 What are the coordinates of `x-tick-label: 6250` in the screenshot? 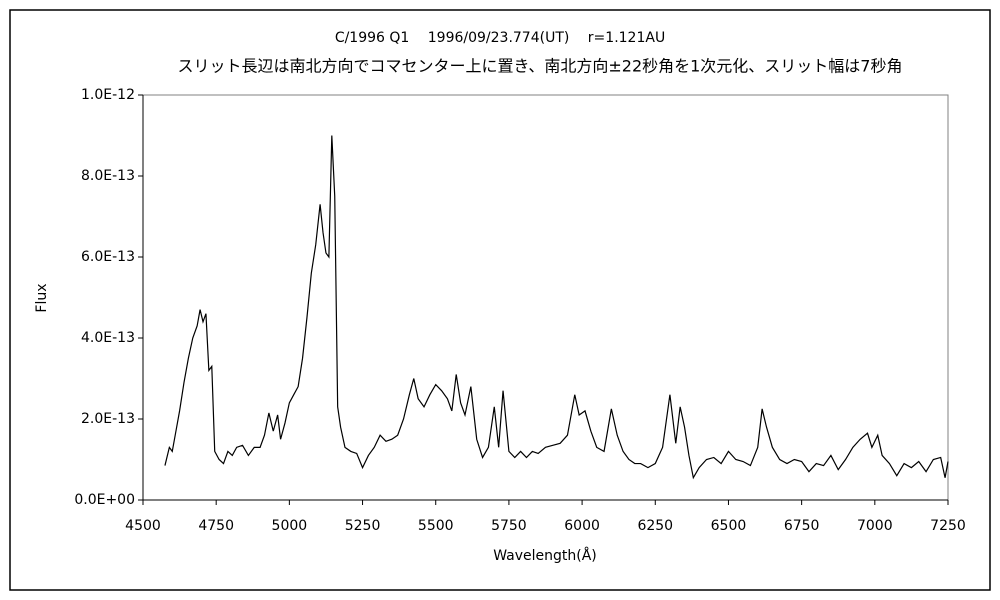 It's located at (655, 526).